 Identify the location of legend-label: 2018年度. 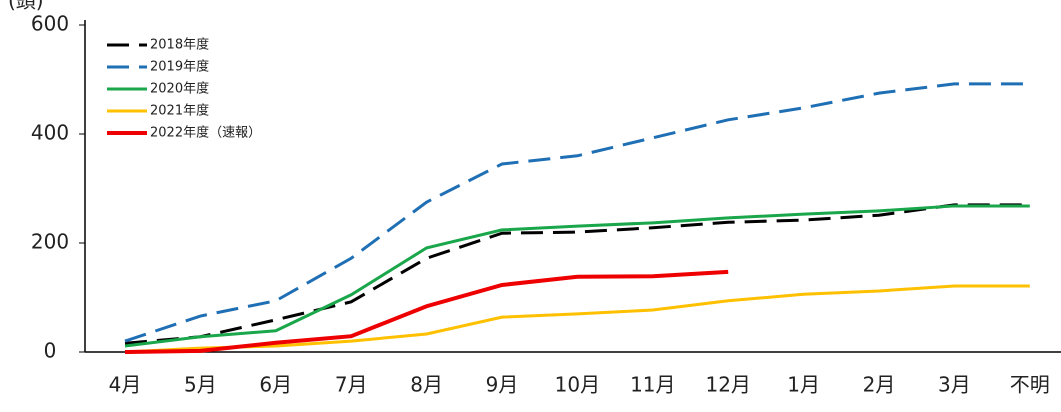
(179, 45).